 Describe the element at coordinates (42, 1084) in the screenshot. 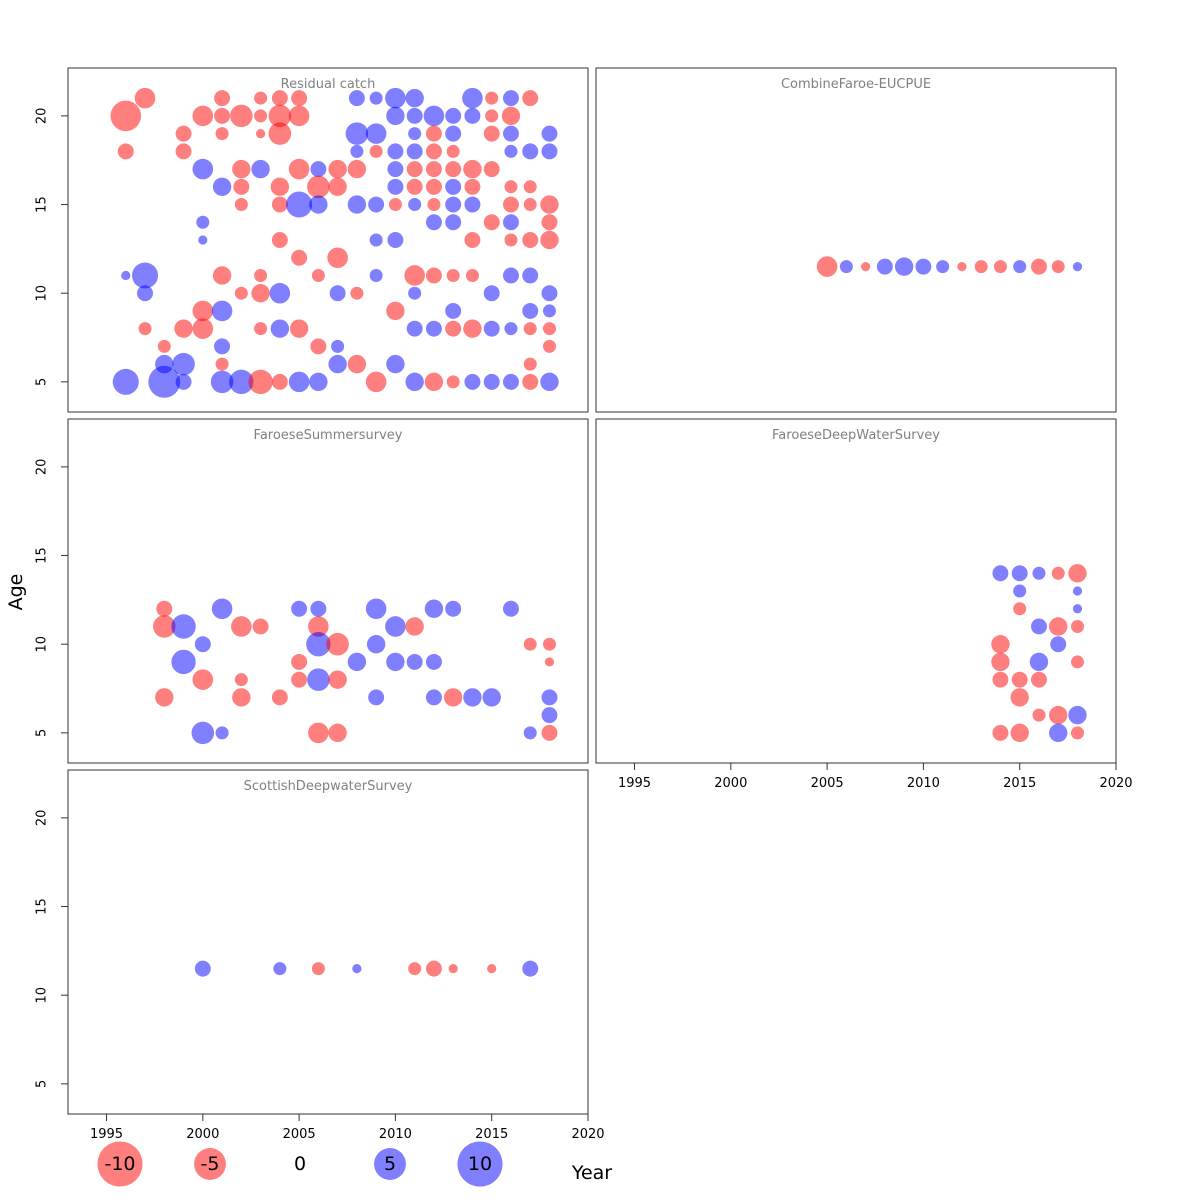

I see `y-tick-label: 5` at that location.